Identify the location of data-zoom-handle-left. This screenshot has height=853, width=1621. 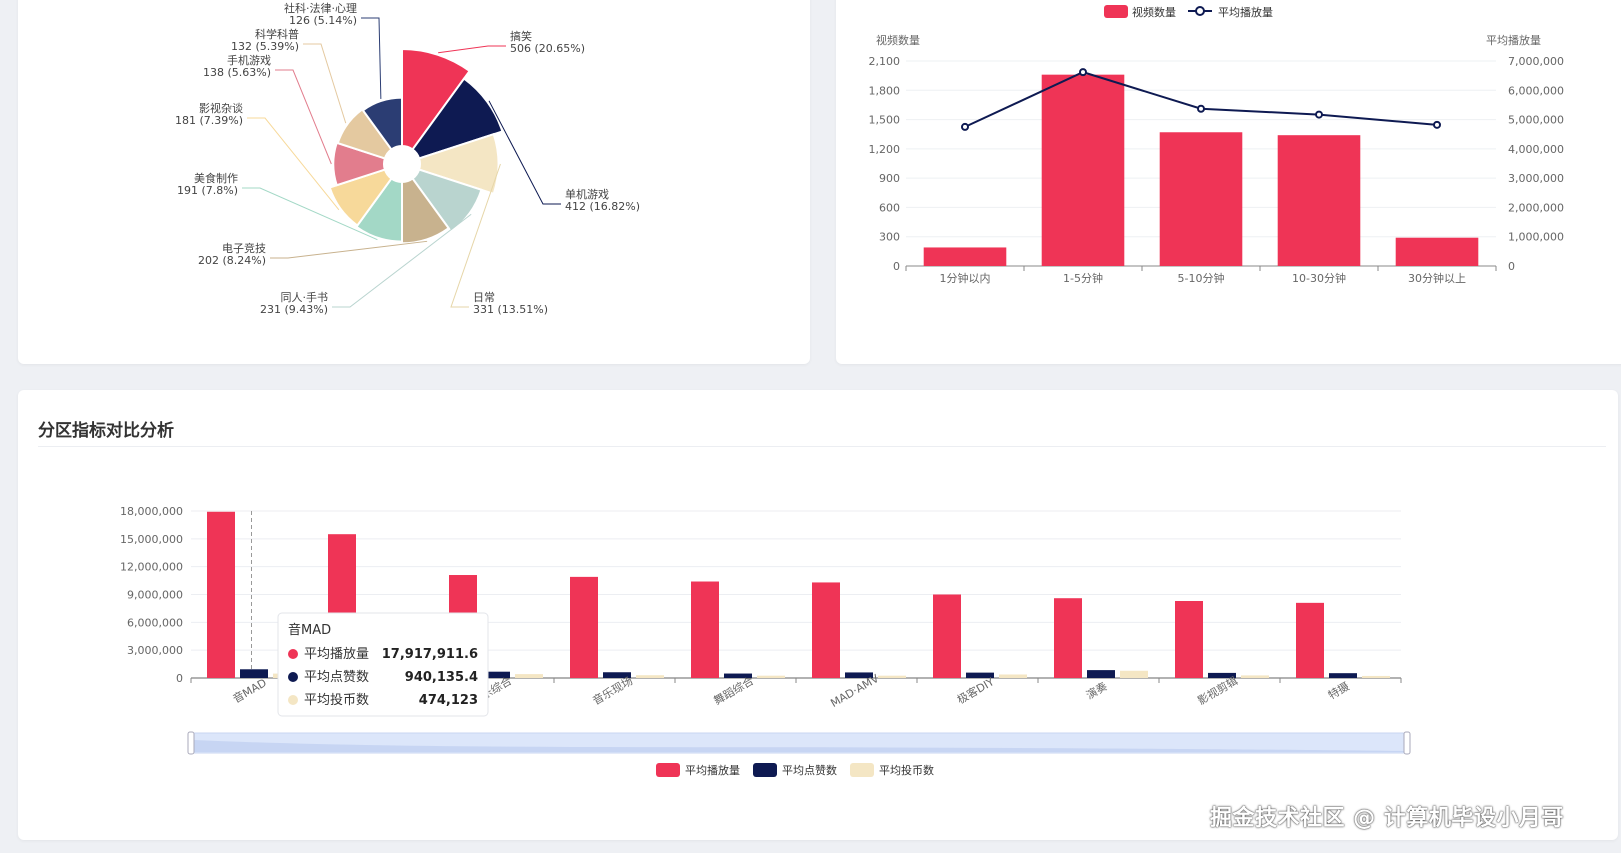
(191, 743).